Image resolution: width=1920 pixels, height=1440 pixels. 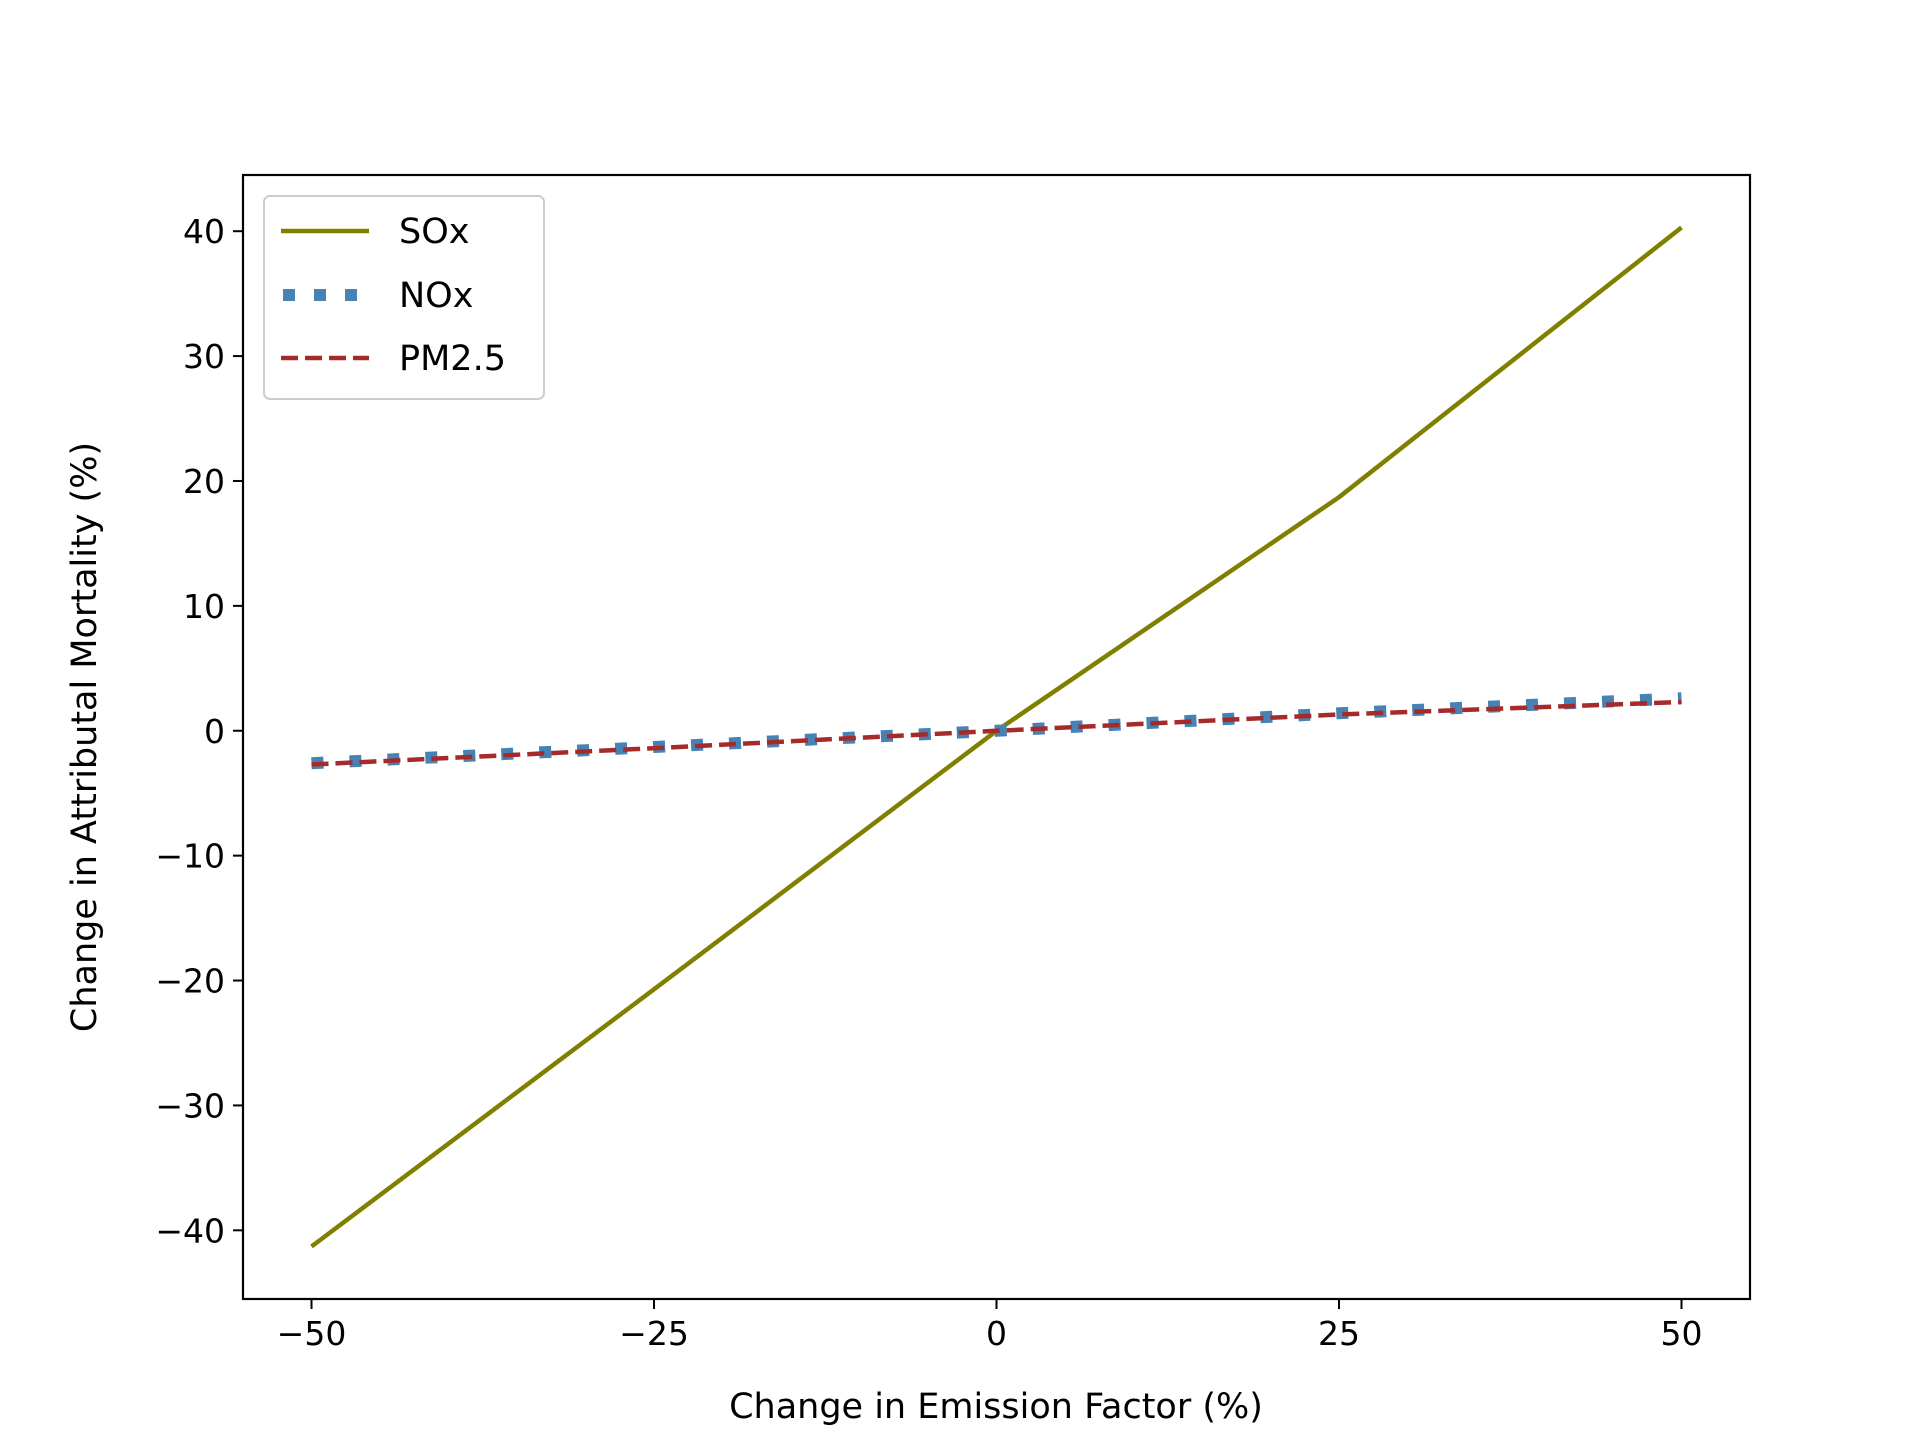 What do you see at coordinates (1339, 1333) in the screenshot?
I see `x-tick-label: 25` at bounding box center [1339, 1333].